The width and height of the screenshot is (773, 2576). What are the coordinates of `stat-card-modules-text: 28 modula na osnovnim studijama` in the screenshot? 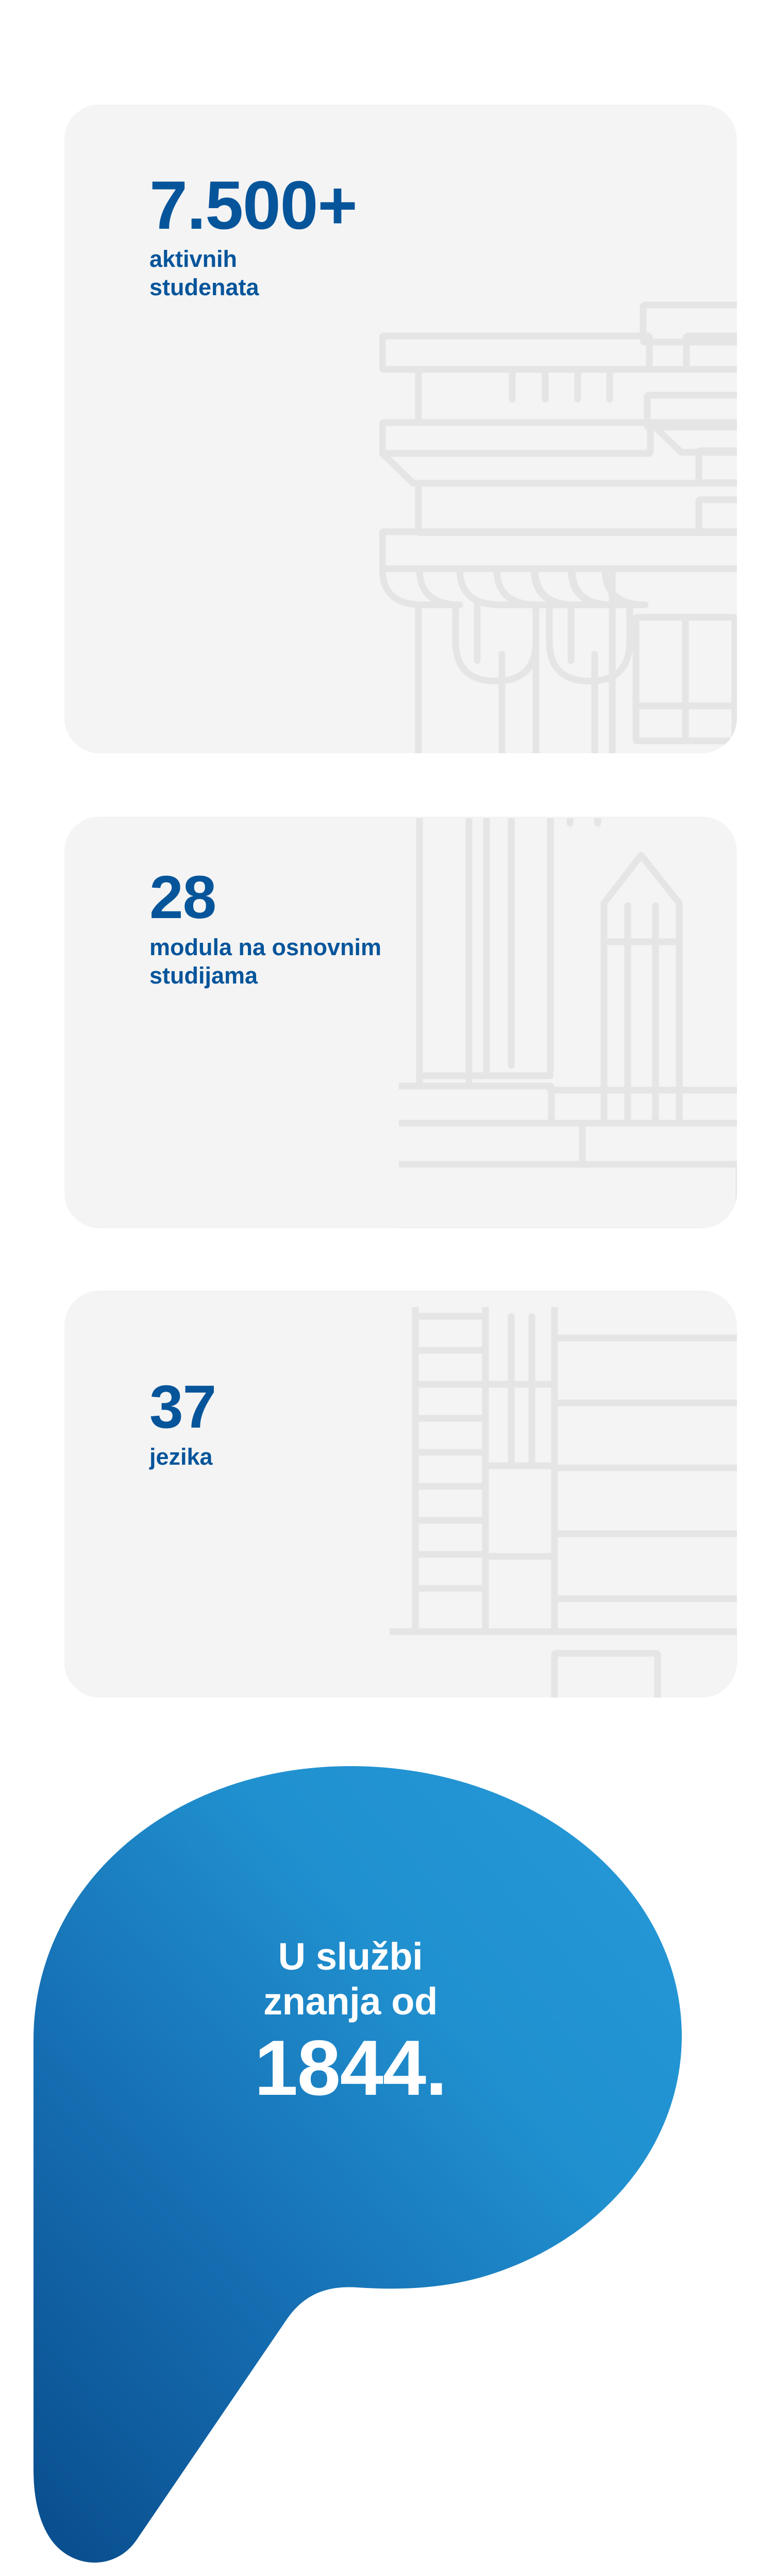 It's located at (265, 927).